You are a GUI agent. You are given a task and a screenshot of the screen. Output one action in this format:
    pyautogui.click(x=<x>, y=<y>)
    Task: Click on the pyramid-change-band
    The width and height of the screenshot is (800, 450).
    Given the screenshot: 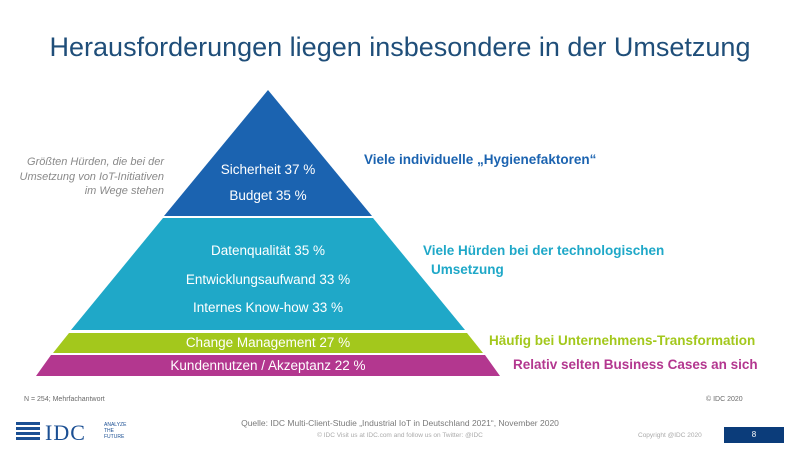 What is the action you would take?
    pyautogui.click(x=268, y=343)
    